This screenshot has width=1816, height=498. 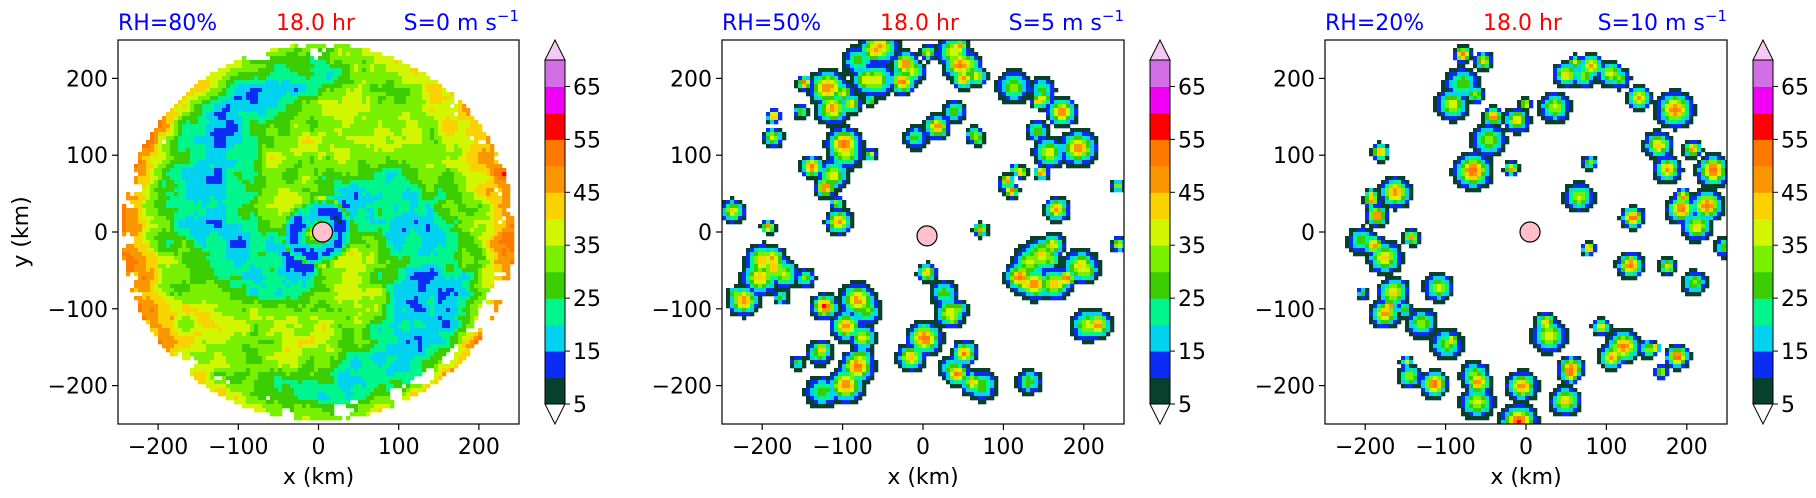 I want to click on title-humidity: RH=20%, so click(x=1374, y=23).